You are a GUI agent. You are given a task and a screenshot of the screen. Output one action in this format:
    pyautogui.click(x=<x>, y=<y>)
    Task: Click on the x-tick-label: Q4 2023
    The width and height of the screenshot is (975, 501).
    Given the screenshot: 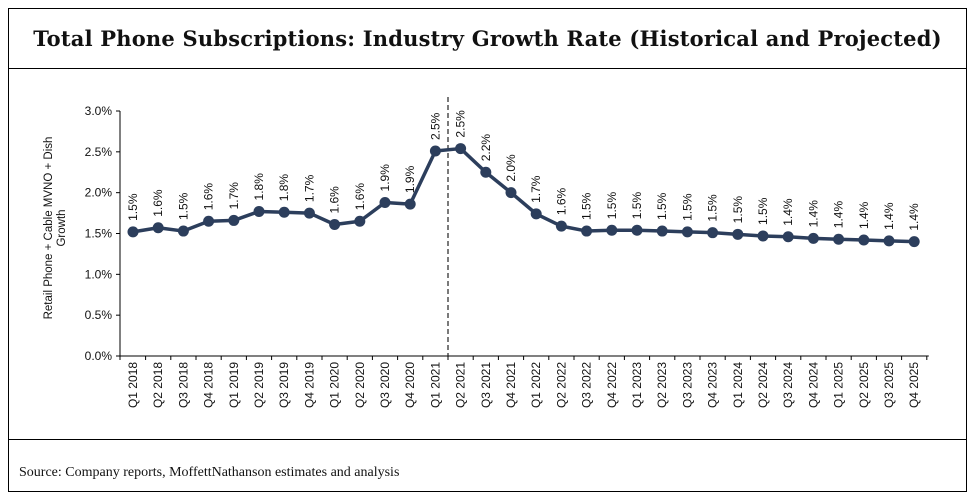 What is the action you would take?
    pyautogui.click(x=713, y=385)
    